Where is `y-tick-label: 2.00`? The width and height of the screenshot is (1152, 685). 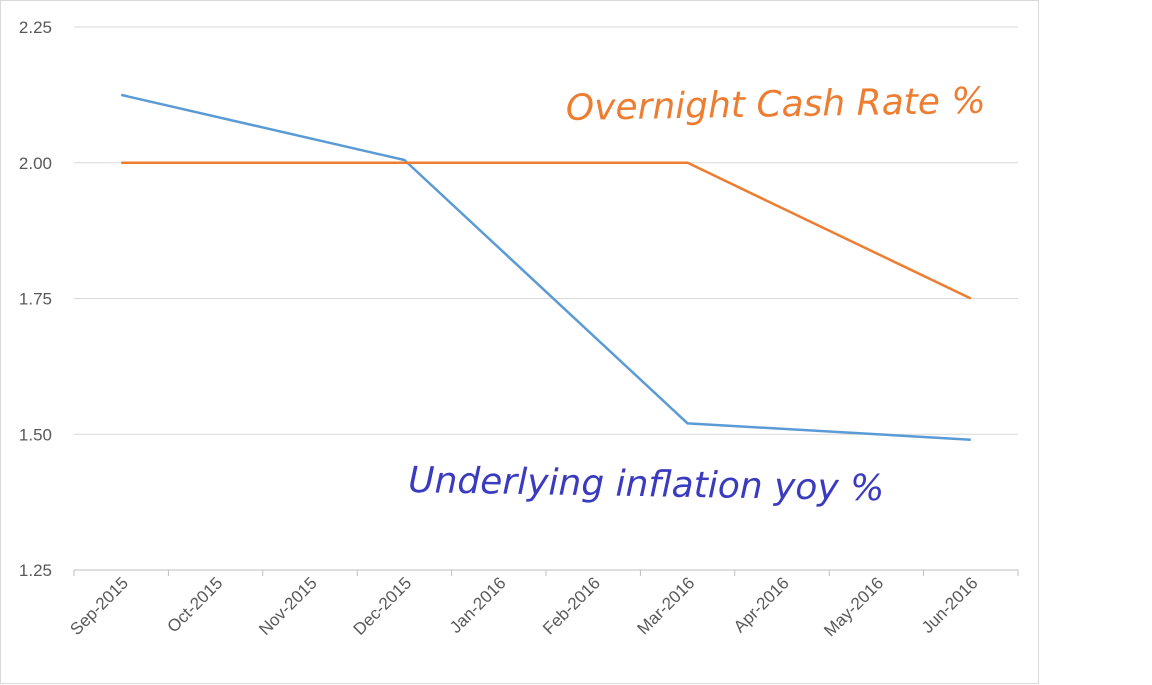
y-tick-label: 2.00 is located at coordinates (35, 163).